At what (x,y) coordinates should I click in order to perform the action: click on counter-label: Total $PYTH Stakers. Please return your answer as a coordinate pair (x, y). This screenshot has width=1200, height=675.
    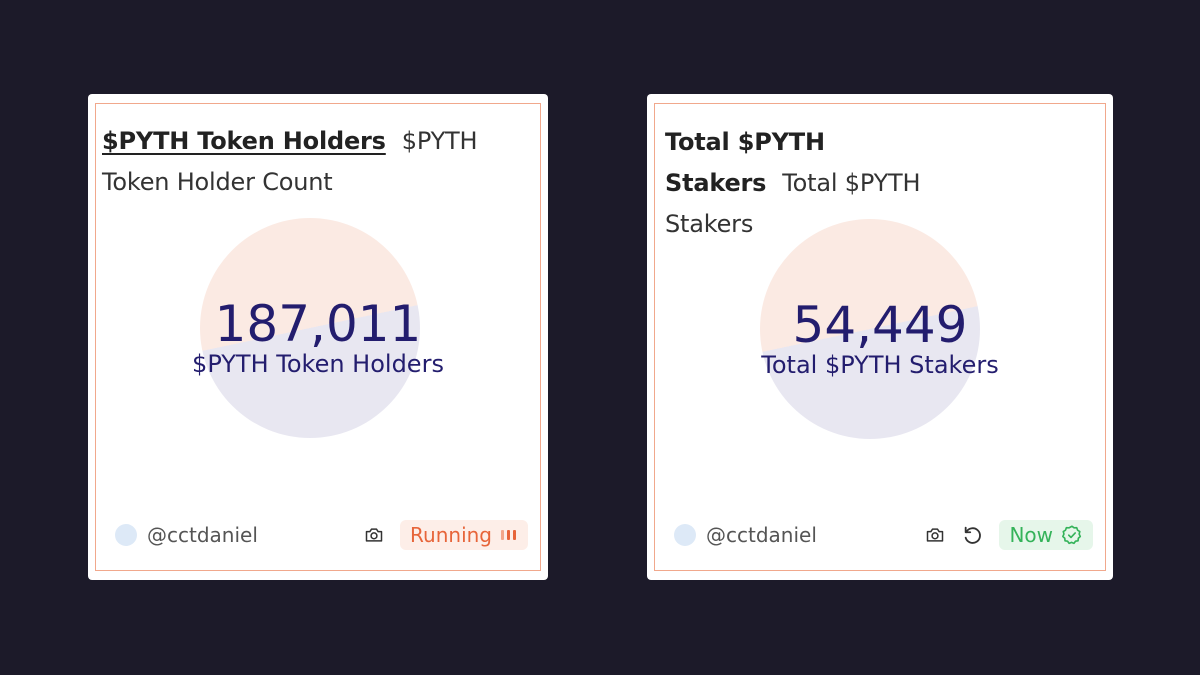
    Looking at the image, I should click on (880, 365).